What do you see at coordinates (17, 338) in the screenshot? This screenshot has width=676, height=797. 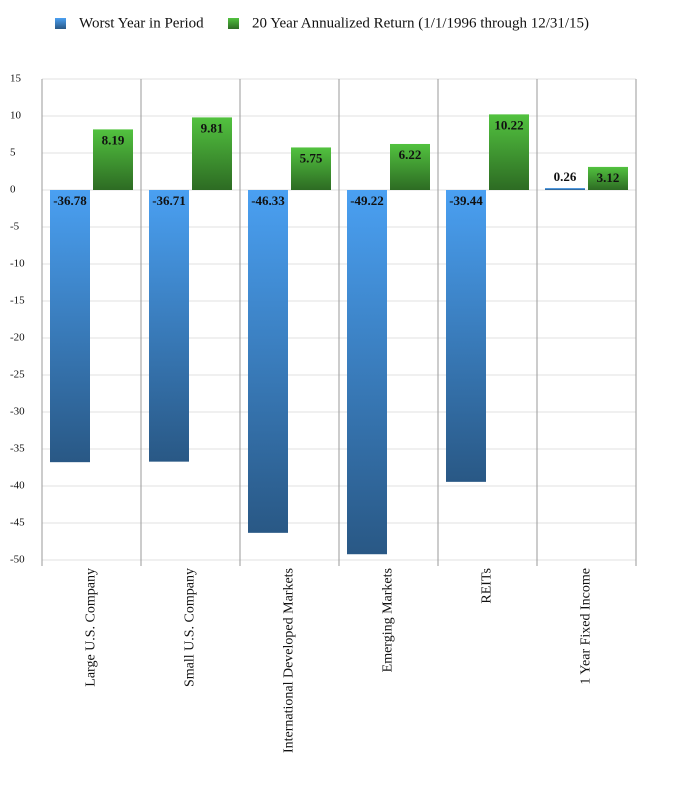 I see `y-tick-label: -20` at bounding box center [17, 338].